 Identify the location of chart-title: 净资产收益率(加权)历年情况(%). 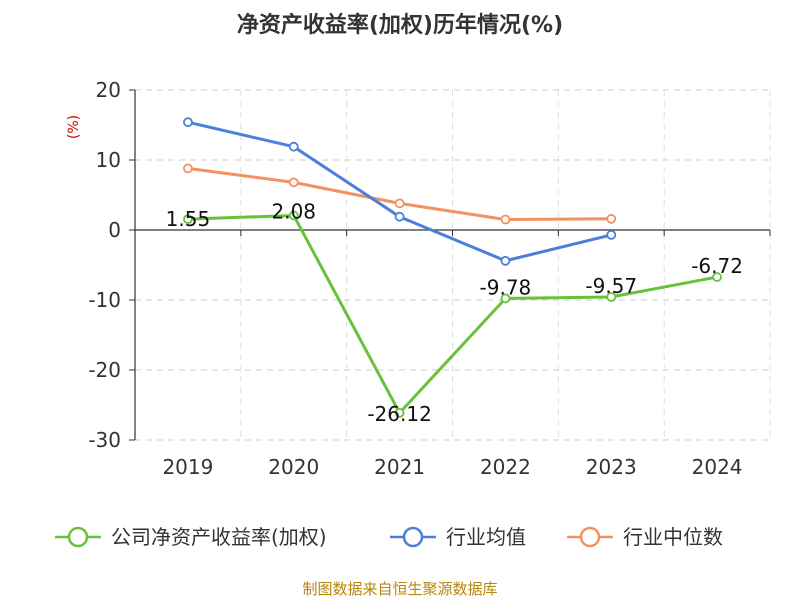
(400, 25).